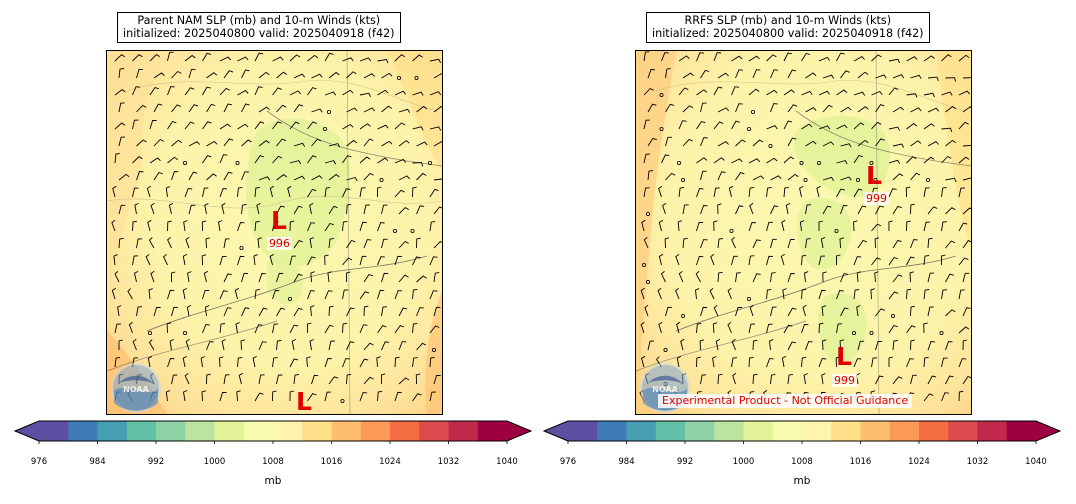 Image resolution: width=1076 pixels, height=504 pixels. I want to click on noaa-logo-graphic: NOAA, so click(136, 388).